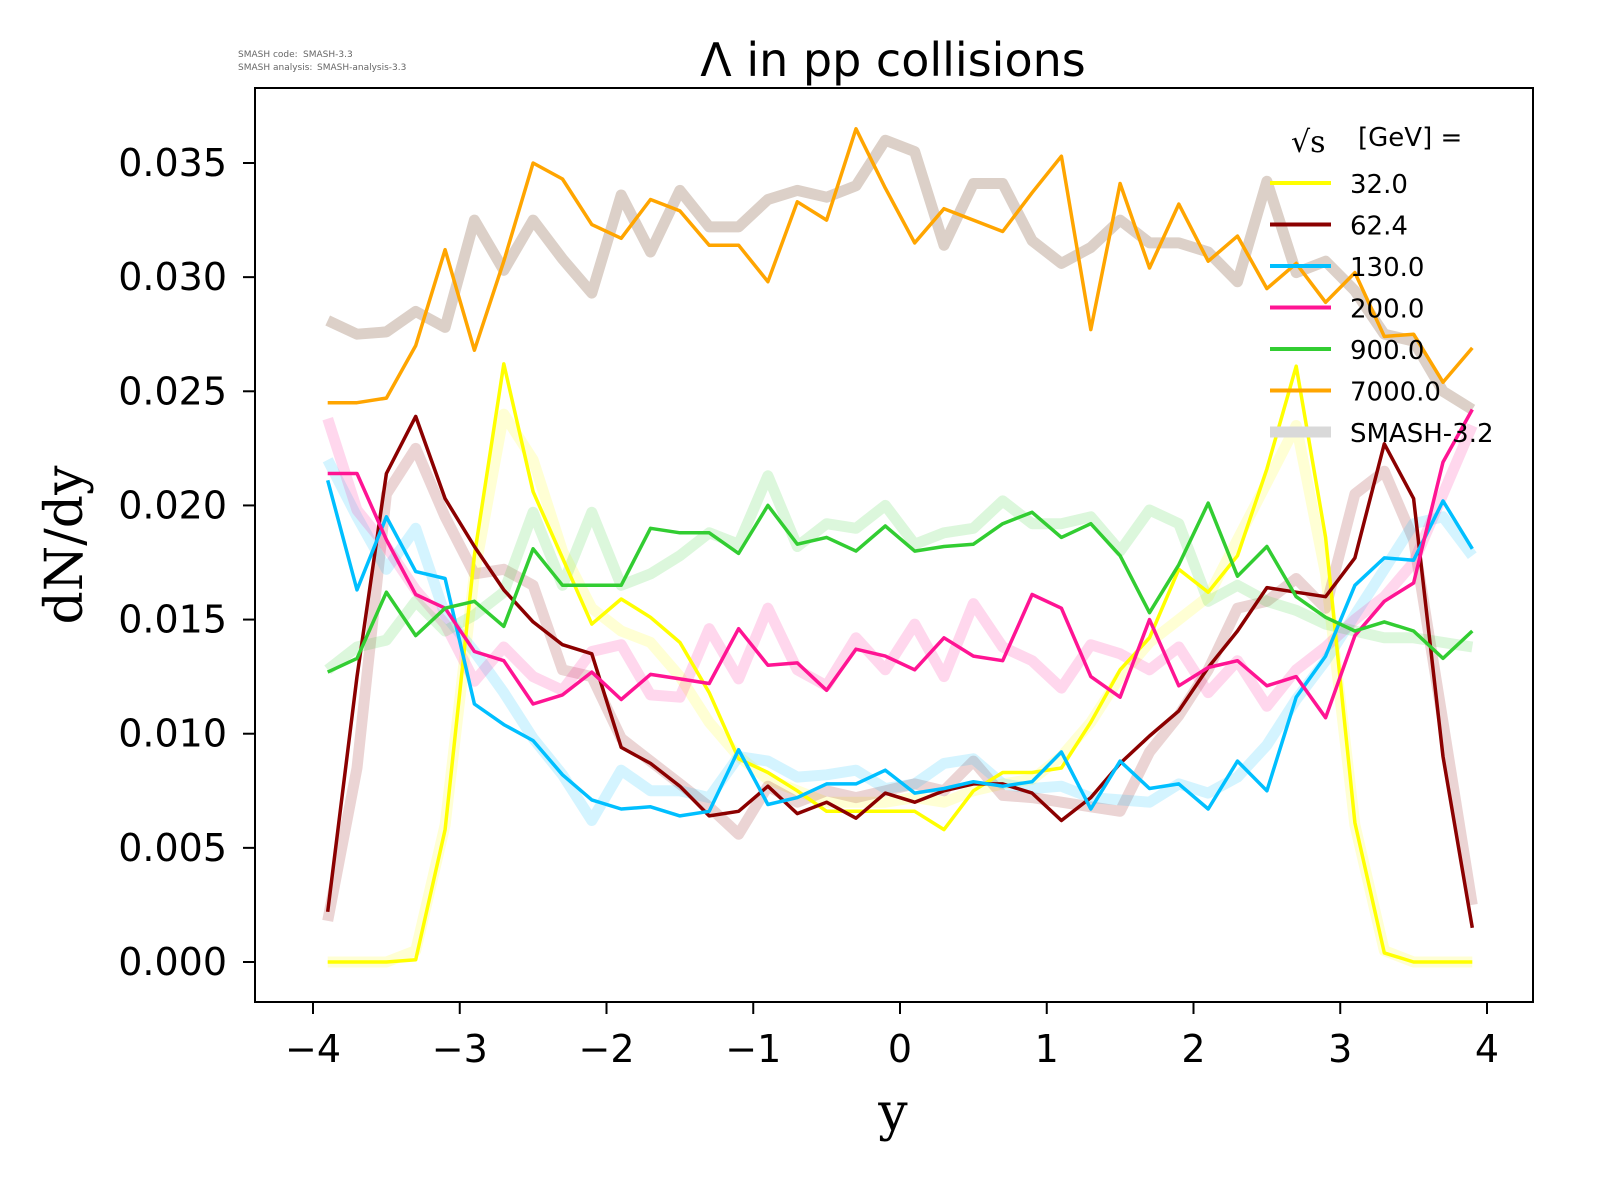 The image size is (1600, 1200). I want to click on y-tick-label: 0.030, so click(172, 277).